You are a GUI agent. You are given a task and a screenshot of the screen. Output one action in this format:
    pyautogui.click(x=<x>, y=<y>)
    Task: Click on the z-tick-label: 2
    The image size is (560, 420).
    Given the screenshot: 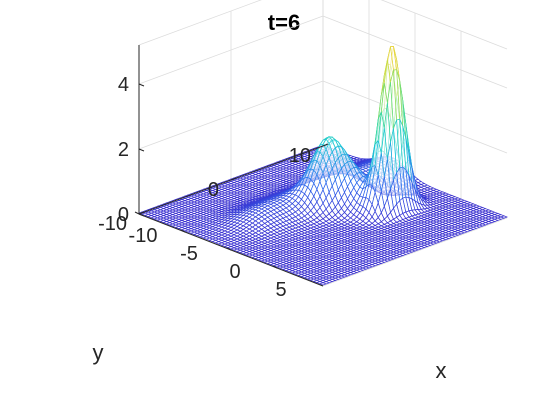 What is the action you would take?
    pyautogui.click(x=123, y=150)
    